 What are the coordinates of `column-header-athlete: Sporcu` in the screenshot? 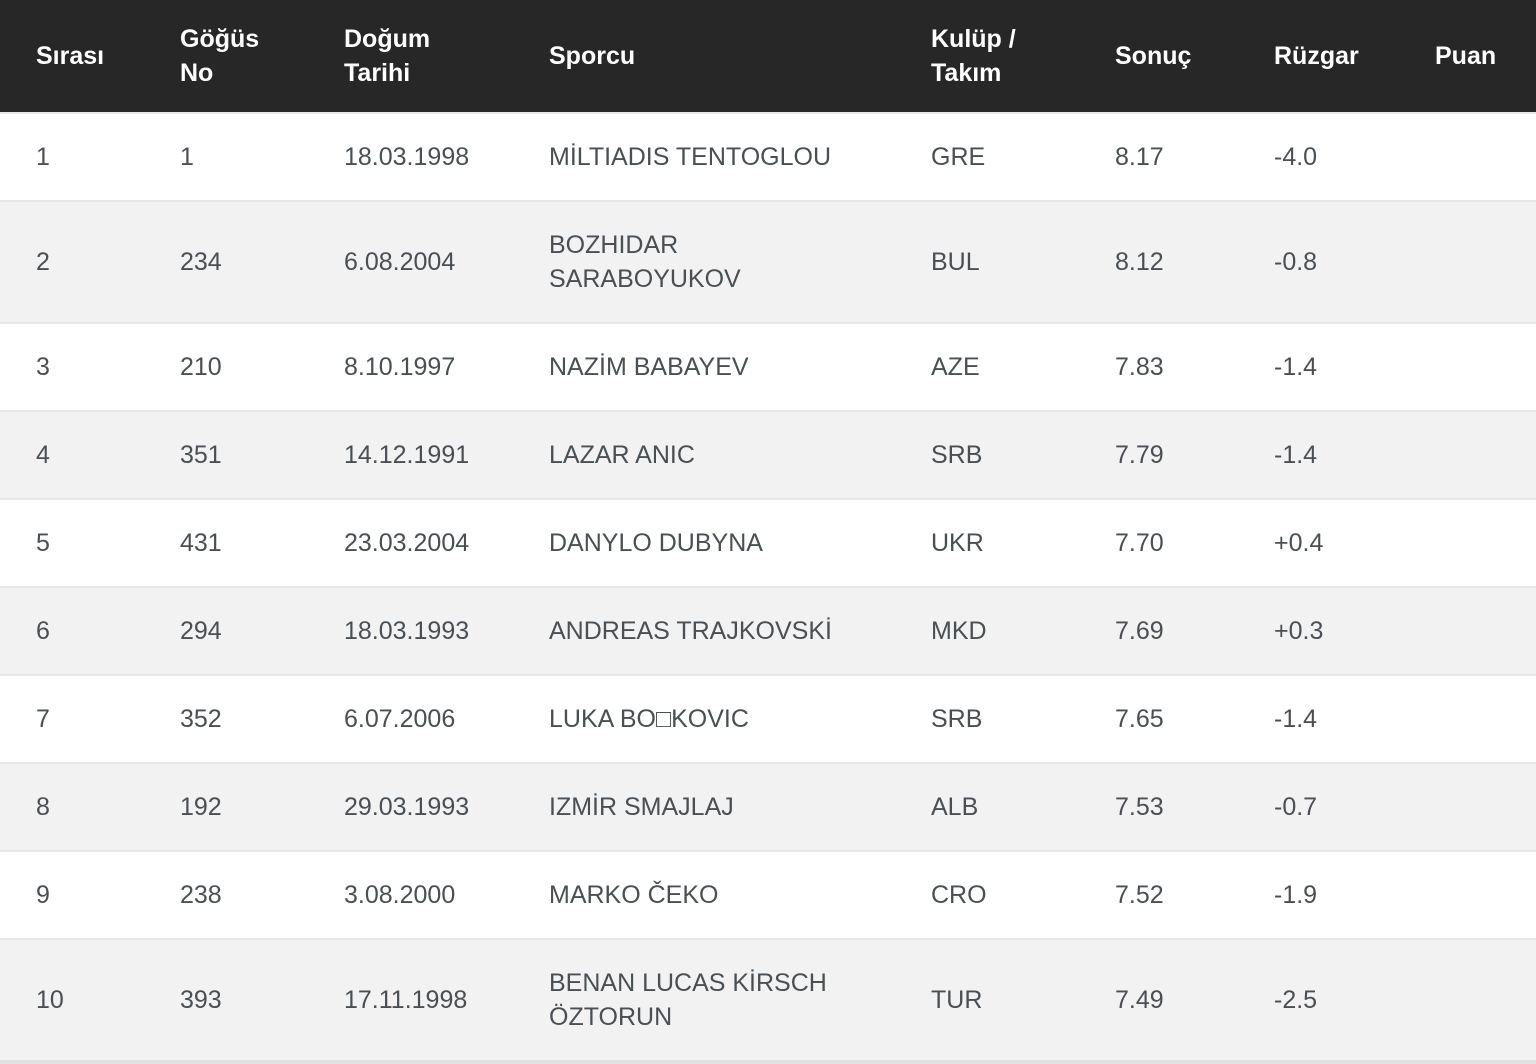 It's located at (704, 56).